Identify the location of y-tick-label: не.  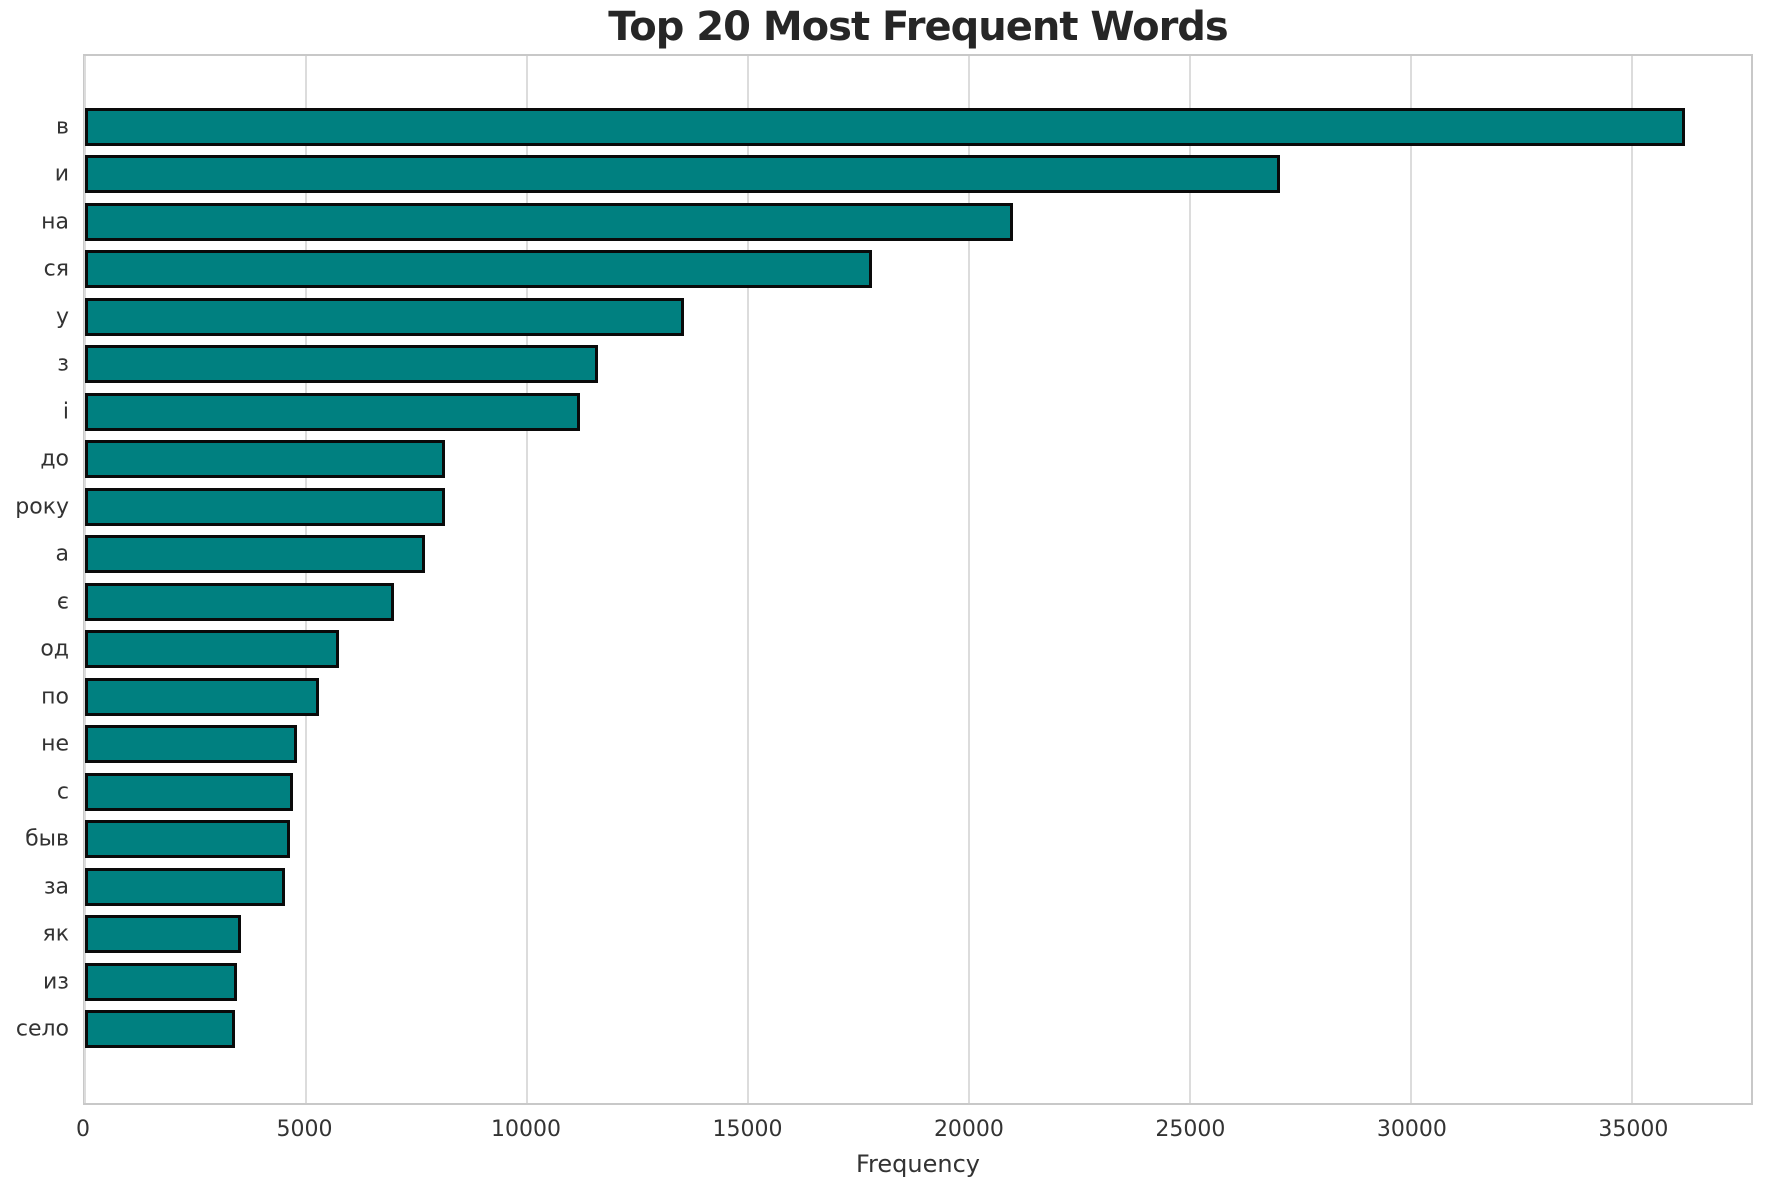
(55, 744).